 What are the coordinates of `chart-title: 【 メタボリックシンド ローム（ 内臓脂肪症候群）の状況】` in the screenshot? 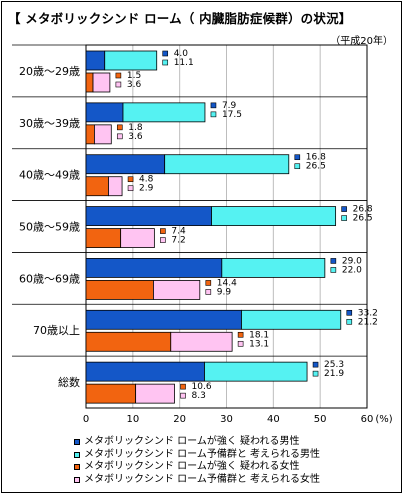 It's located at (180, 18).